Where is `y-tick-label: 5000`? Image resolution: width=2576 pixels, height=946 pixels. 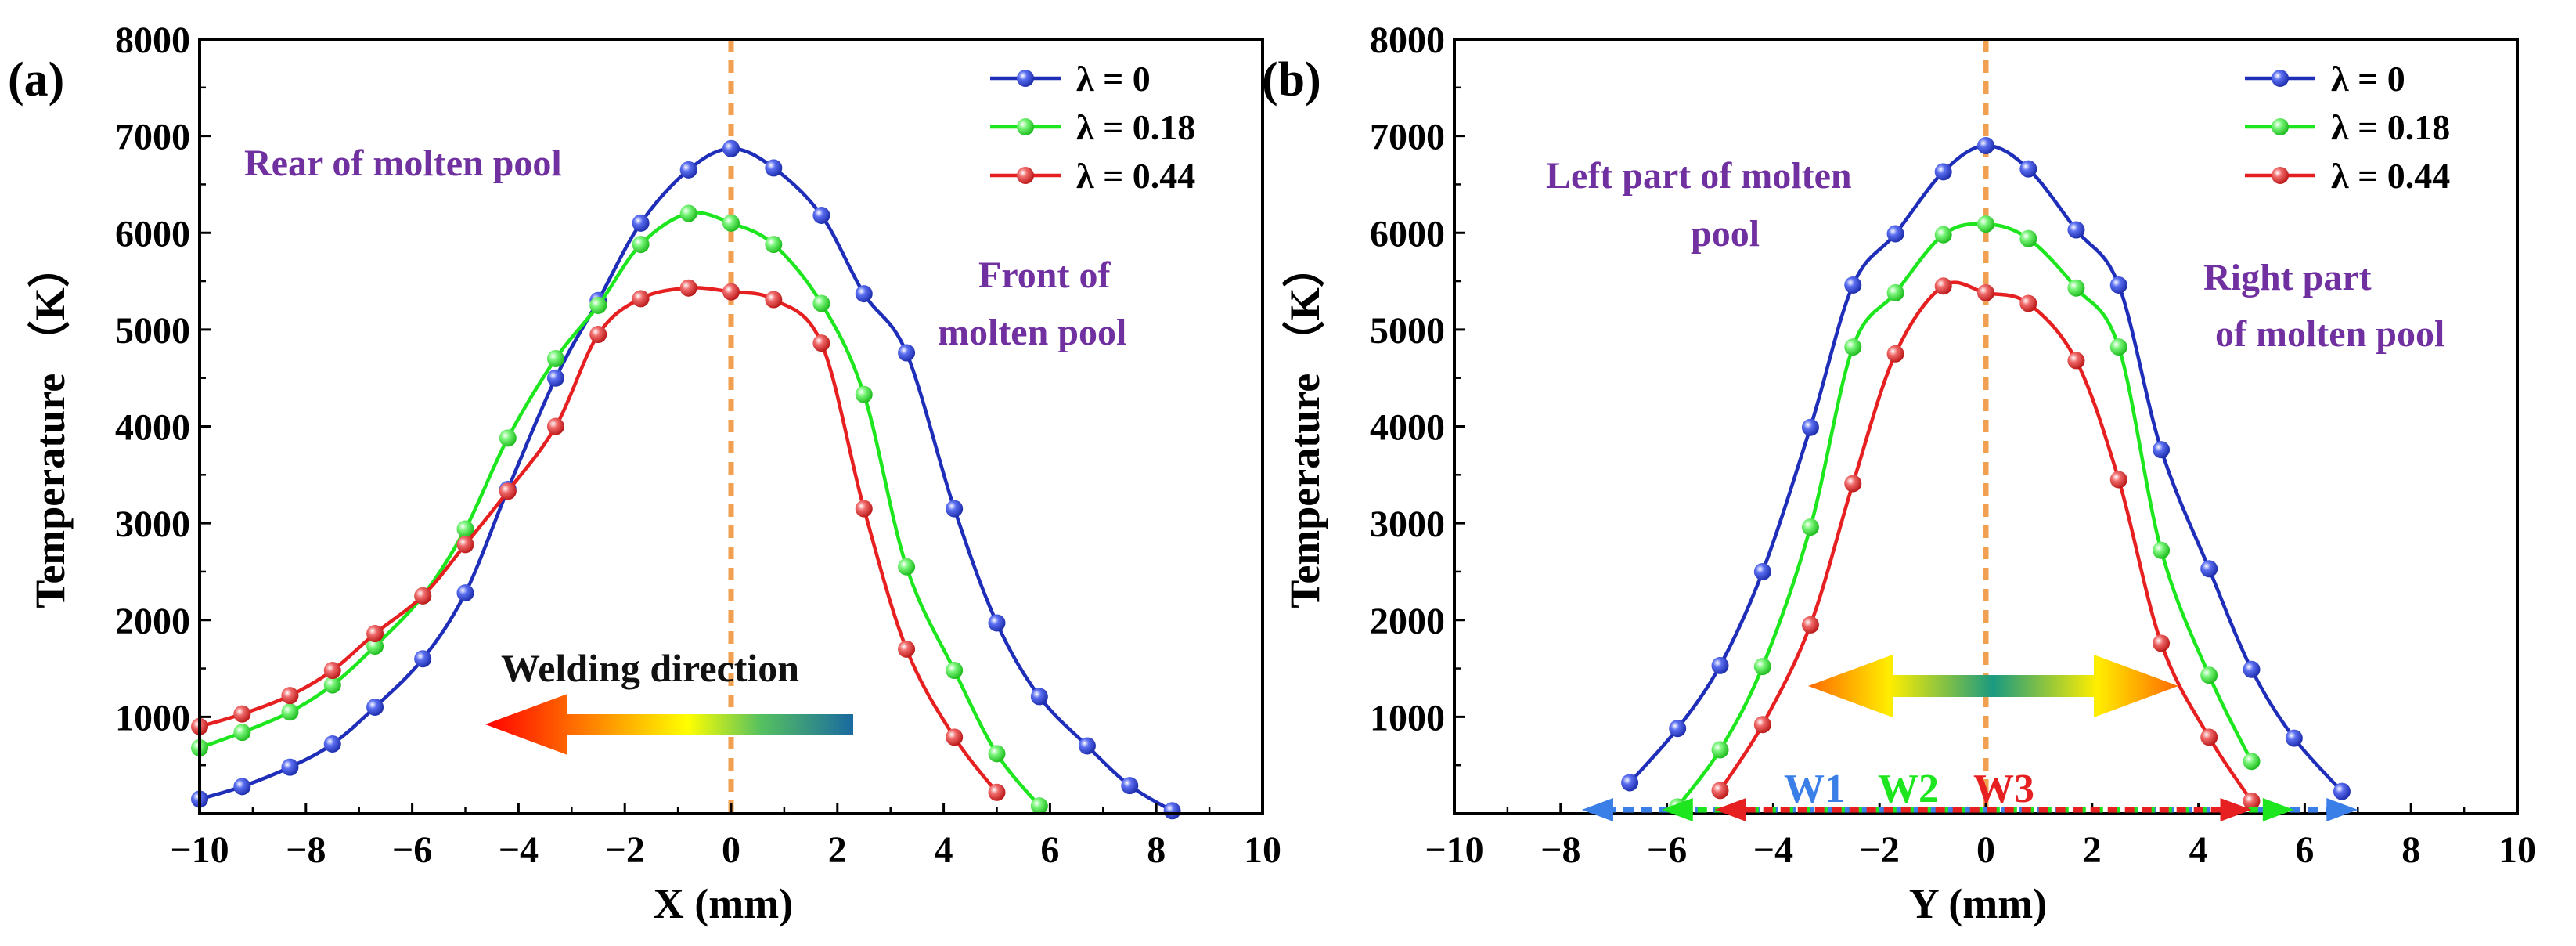
y-tick-label: 5000 is located at coordinates (1407, 331).